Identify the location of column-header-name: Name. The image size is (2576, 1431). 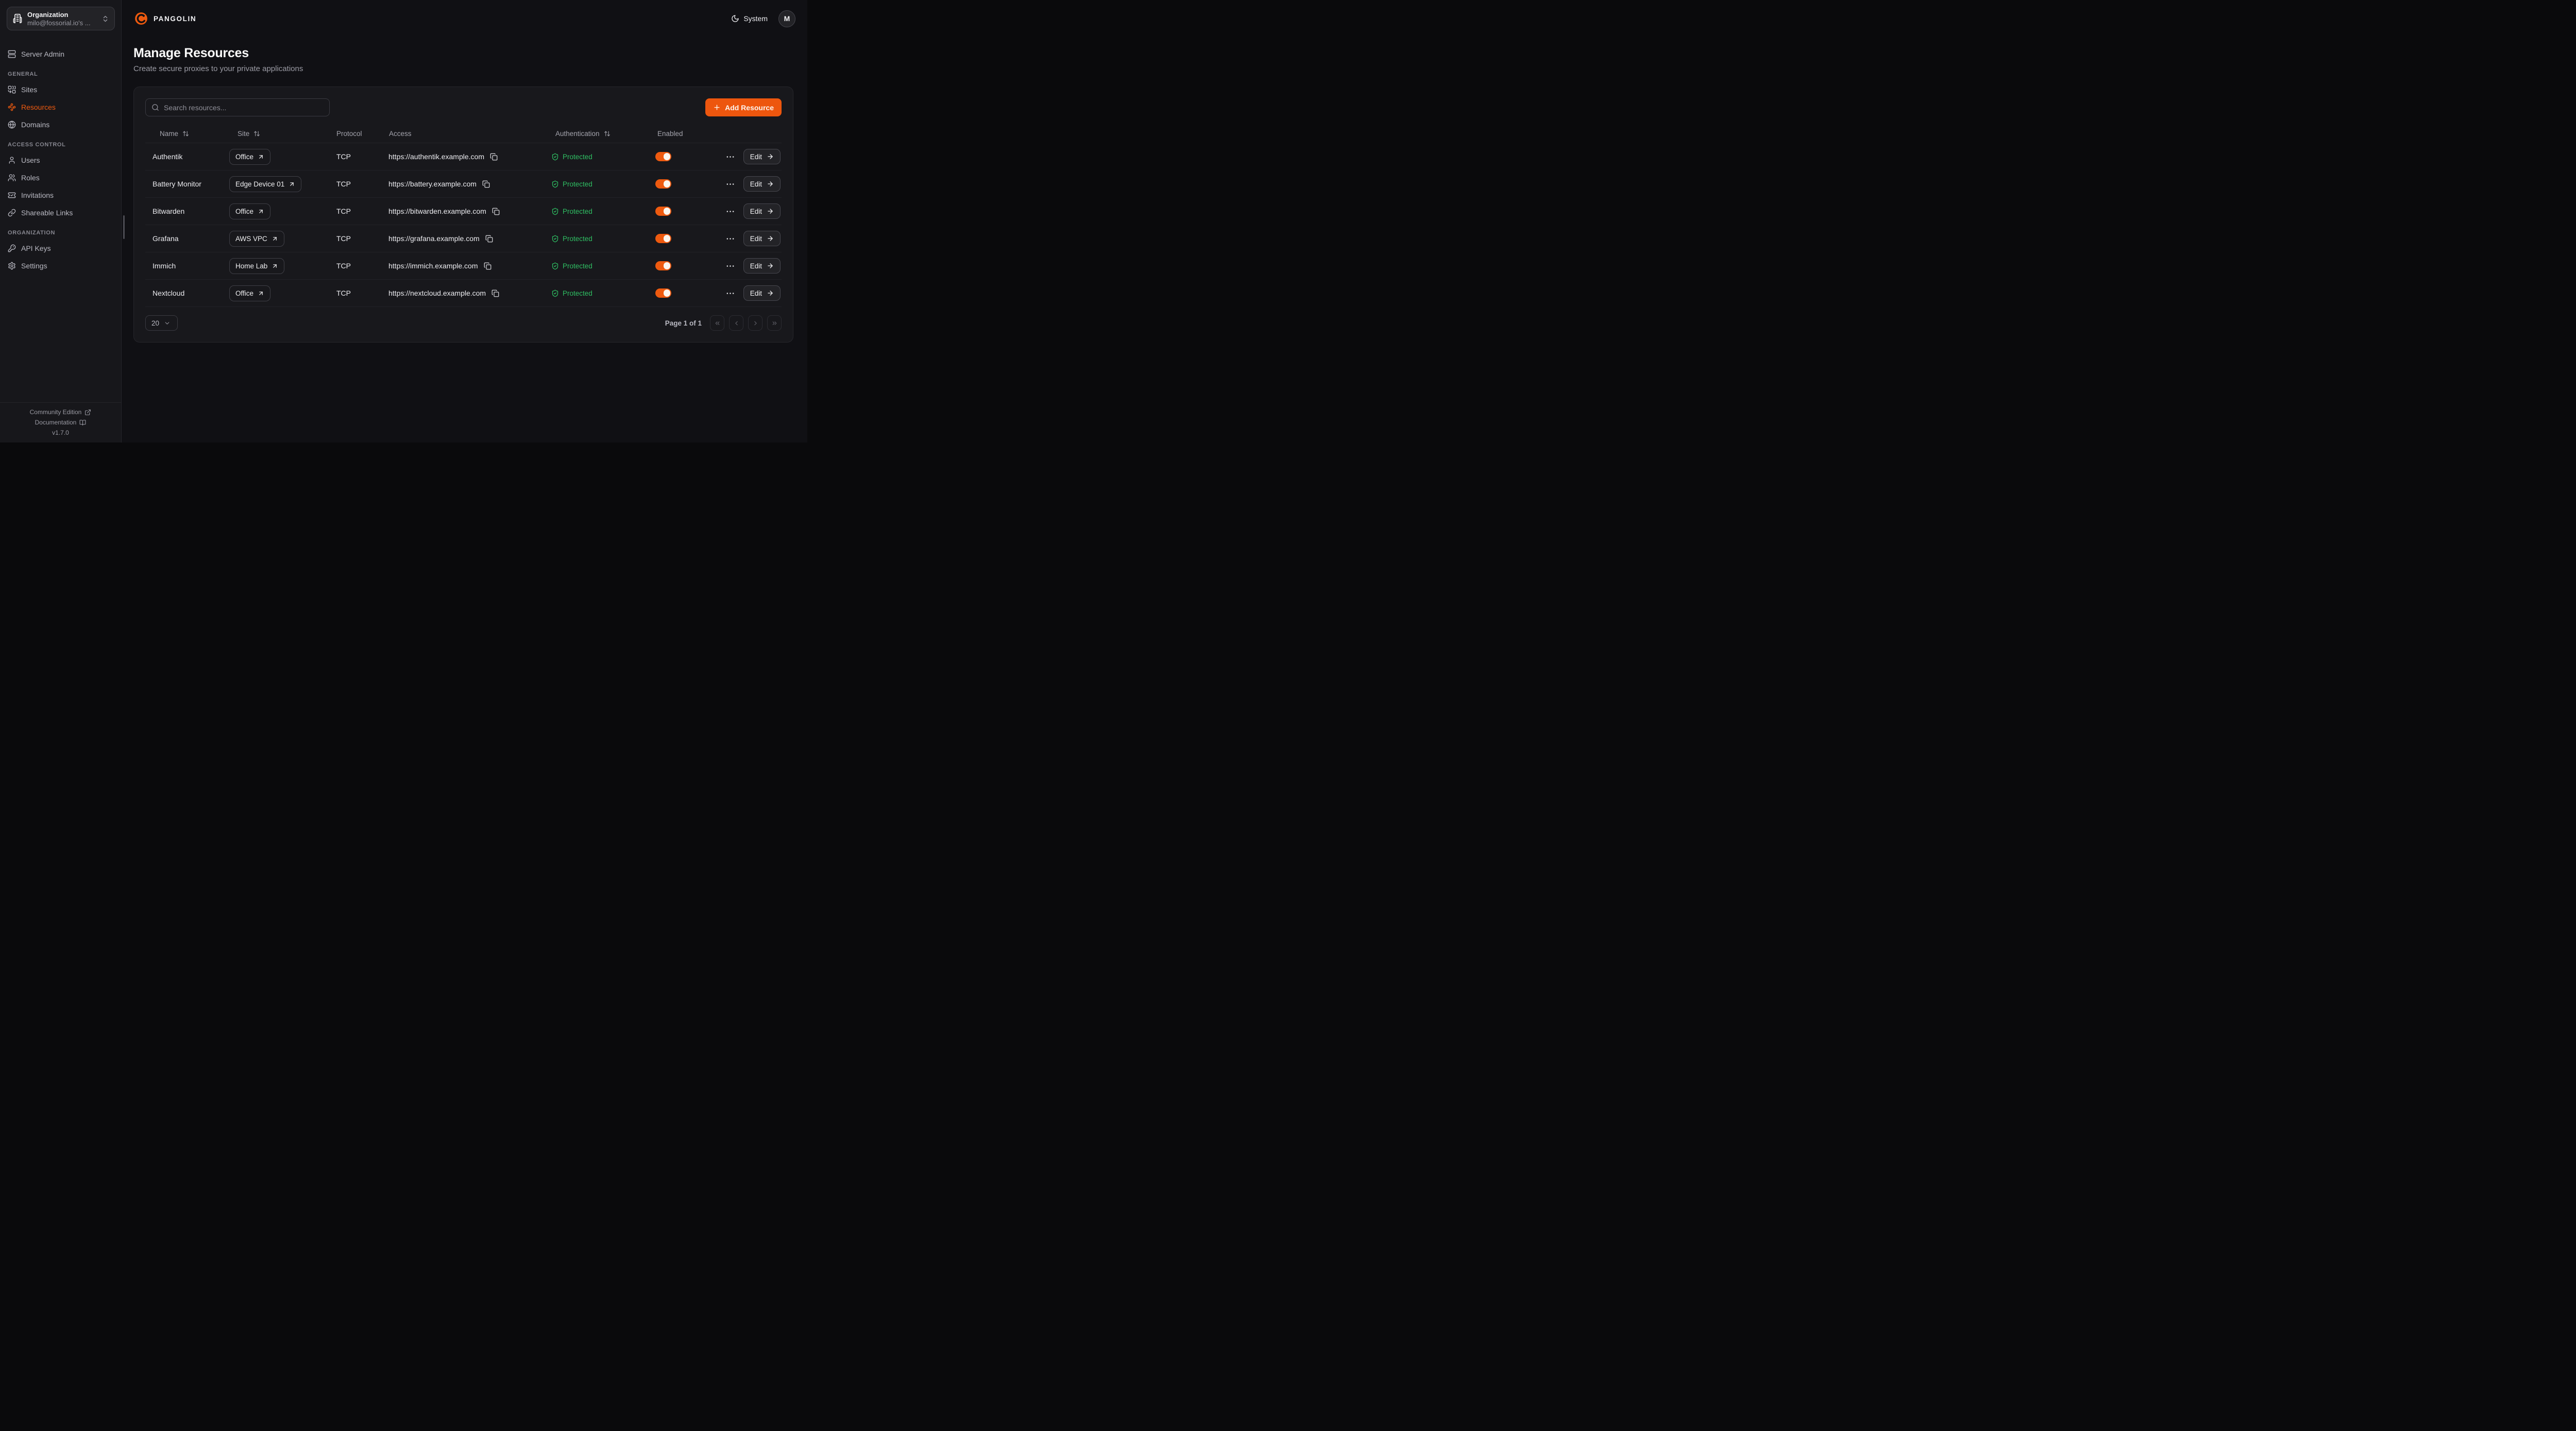
(187, 134).